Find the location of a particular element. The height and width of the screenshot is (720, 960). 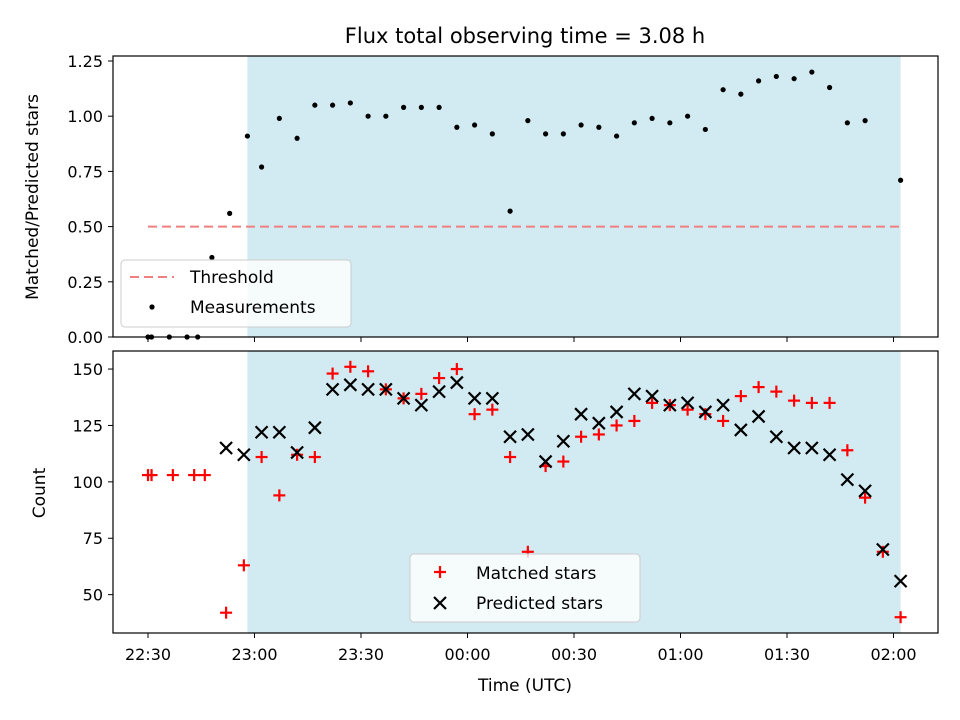

top-y-axis-label: Matched/Predicted stars is located at coordinates (33, 197).